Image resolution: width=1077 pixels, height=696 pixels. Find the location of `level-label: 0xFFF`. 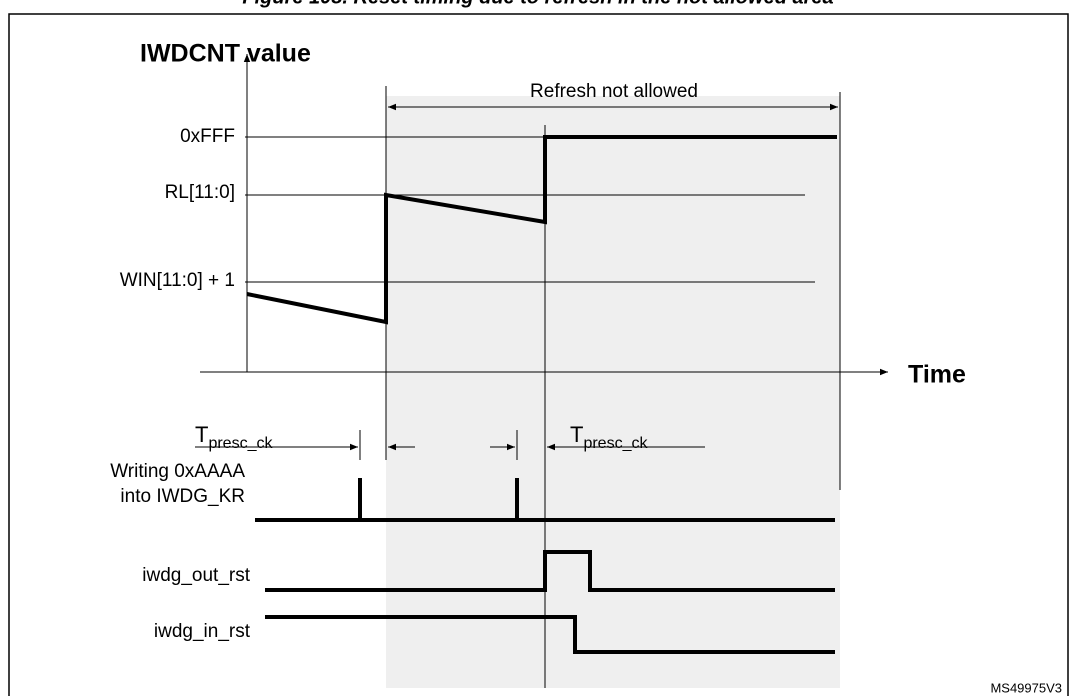

level-label: 0xFFF is located at coordinates (207, 136).